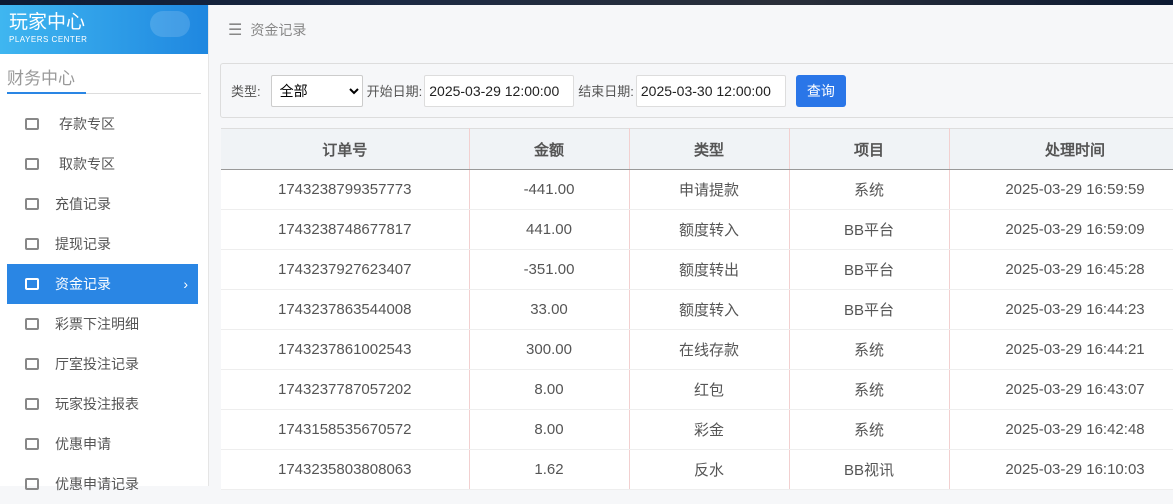  I want to click on card-icon, so click(32, 124).